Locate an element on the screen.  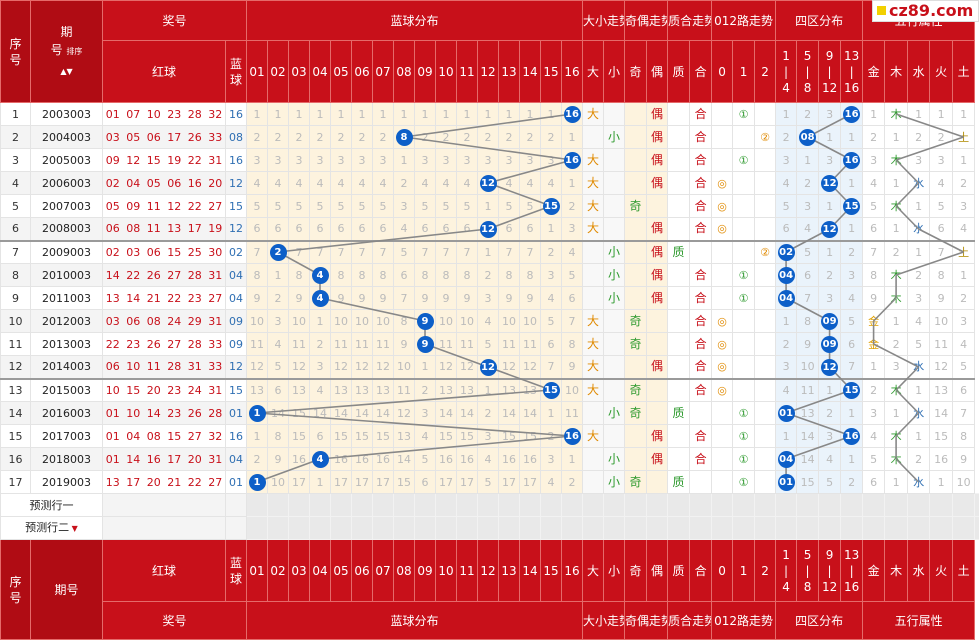
row-issue: 2005003 is located at coordinates (66, 160).